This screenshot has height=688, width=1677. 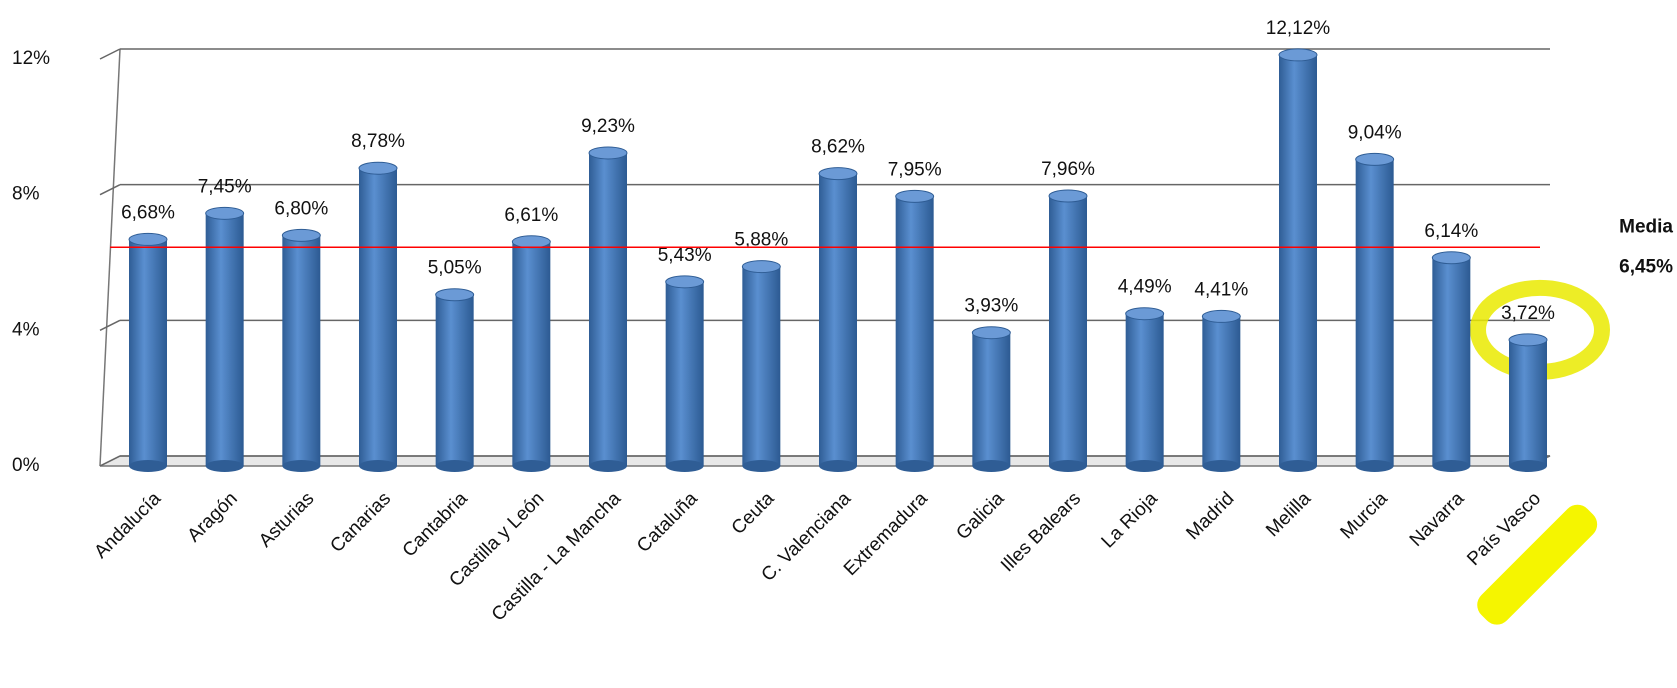 I want to click on x-tick-label: Galicia, so click(x=980, y=516).